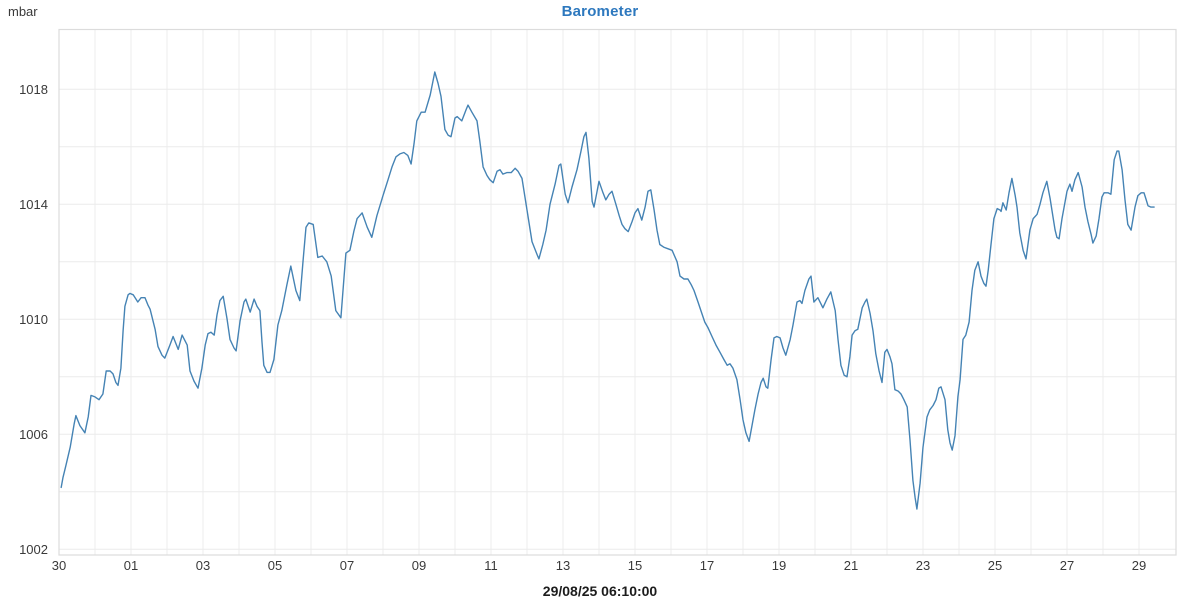  Describe the element at coordinates (779, 565) in the screenshot. I see `x-tick-label-19: 19` at that location.